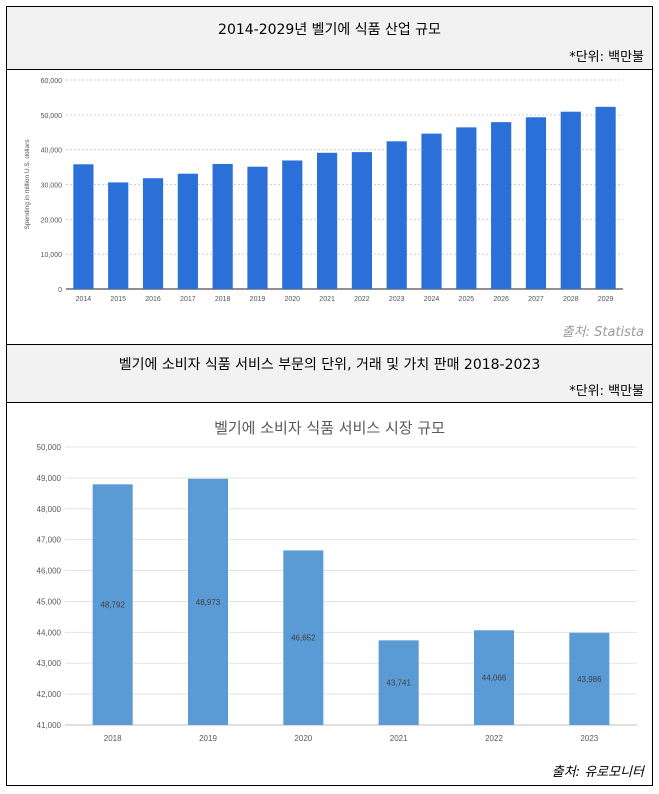 The width and height of the screenshot is (659, 794). What do you see at coordinates (52, 186) in the screenshot?
I see `chart1-ytick-label: 30,000` at bounding box center [52, 186].